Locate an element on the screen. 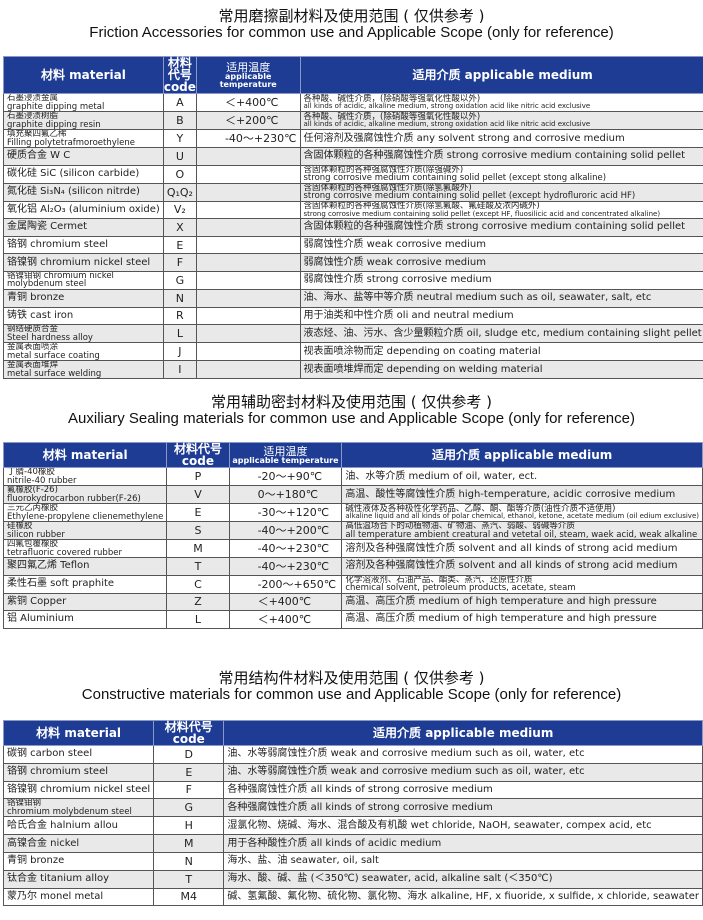 The image size is (703, 920). code-cell: Z is located at coordinates (198, 602).